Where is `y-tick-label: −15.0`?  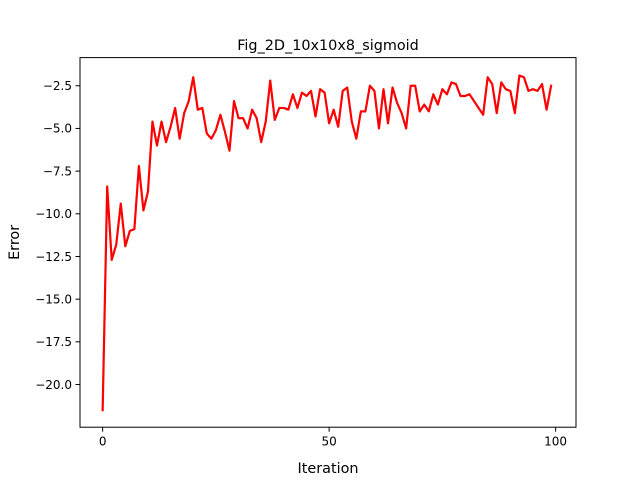 y-tick-label: −15.0 is located at coordinates (53, 299).